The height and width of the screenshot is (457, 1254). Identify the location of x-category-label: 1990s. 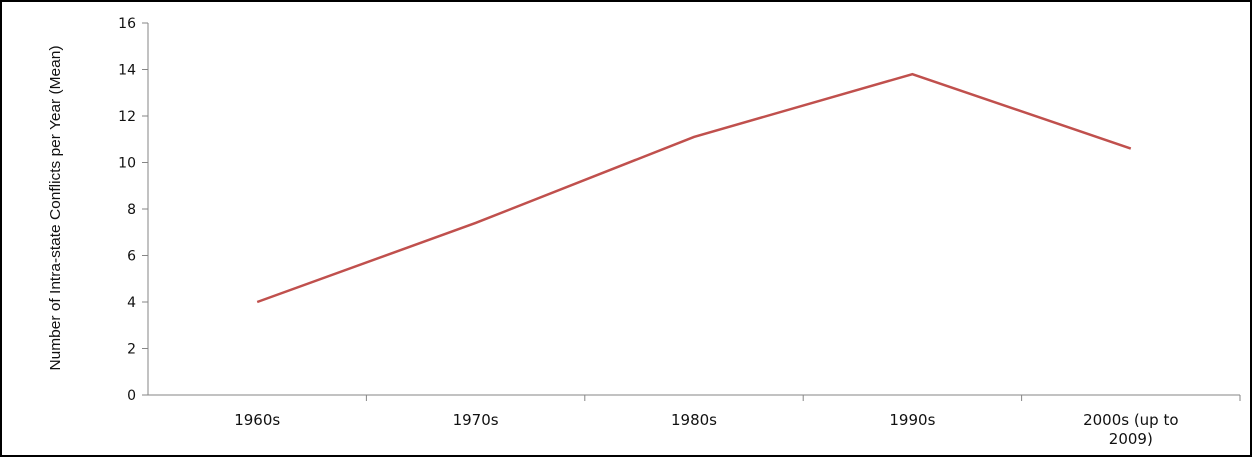
(912, 420).